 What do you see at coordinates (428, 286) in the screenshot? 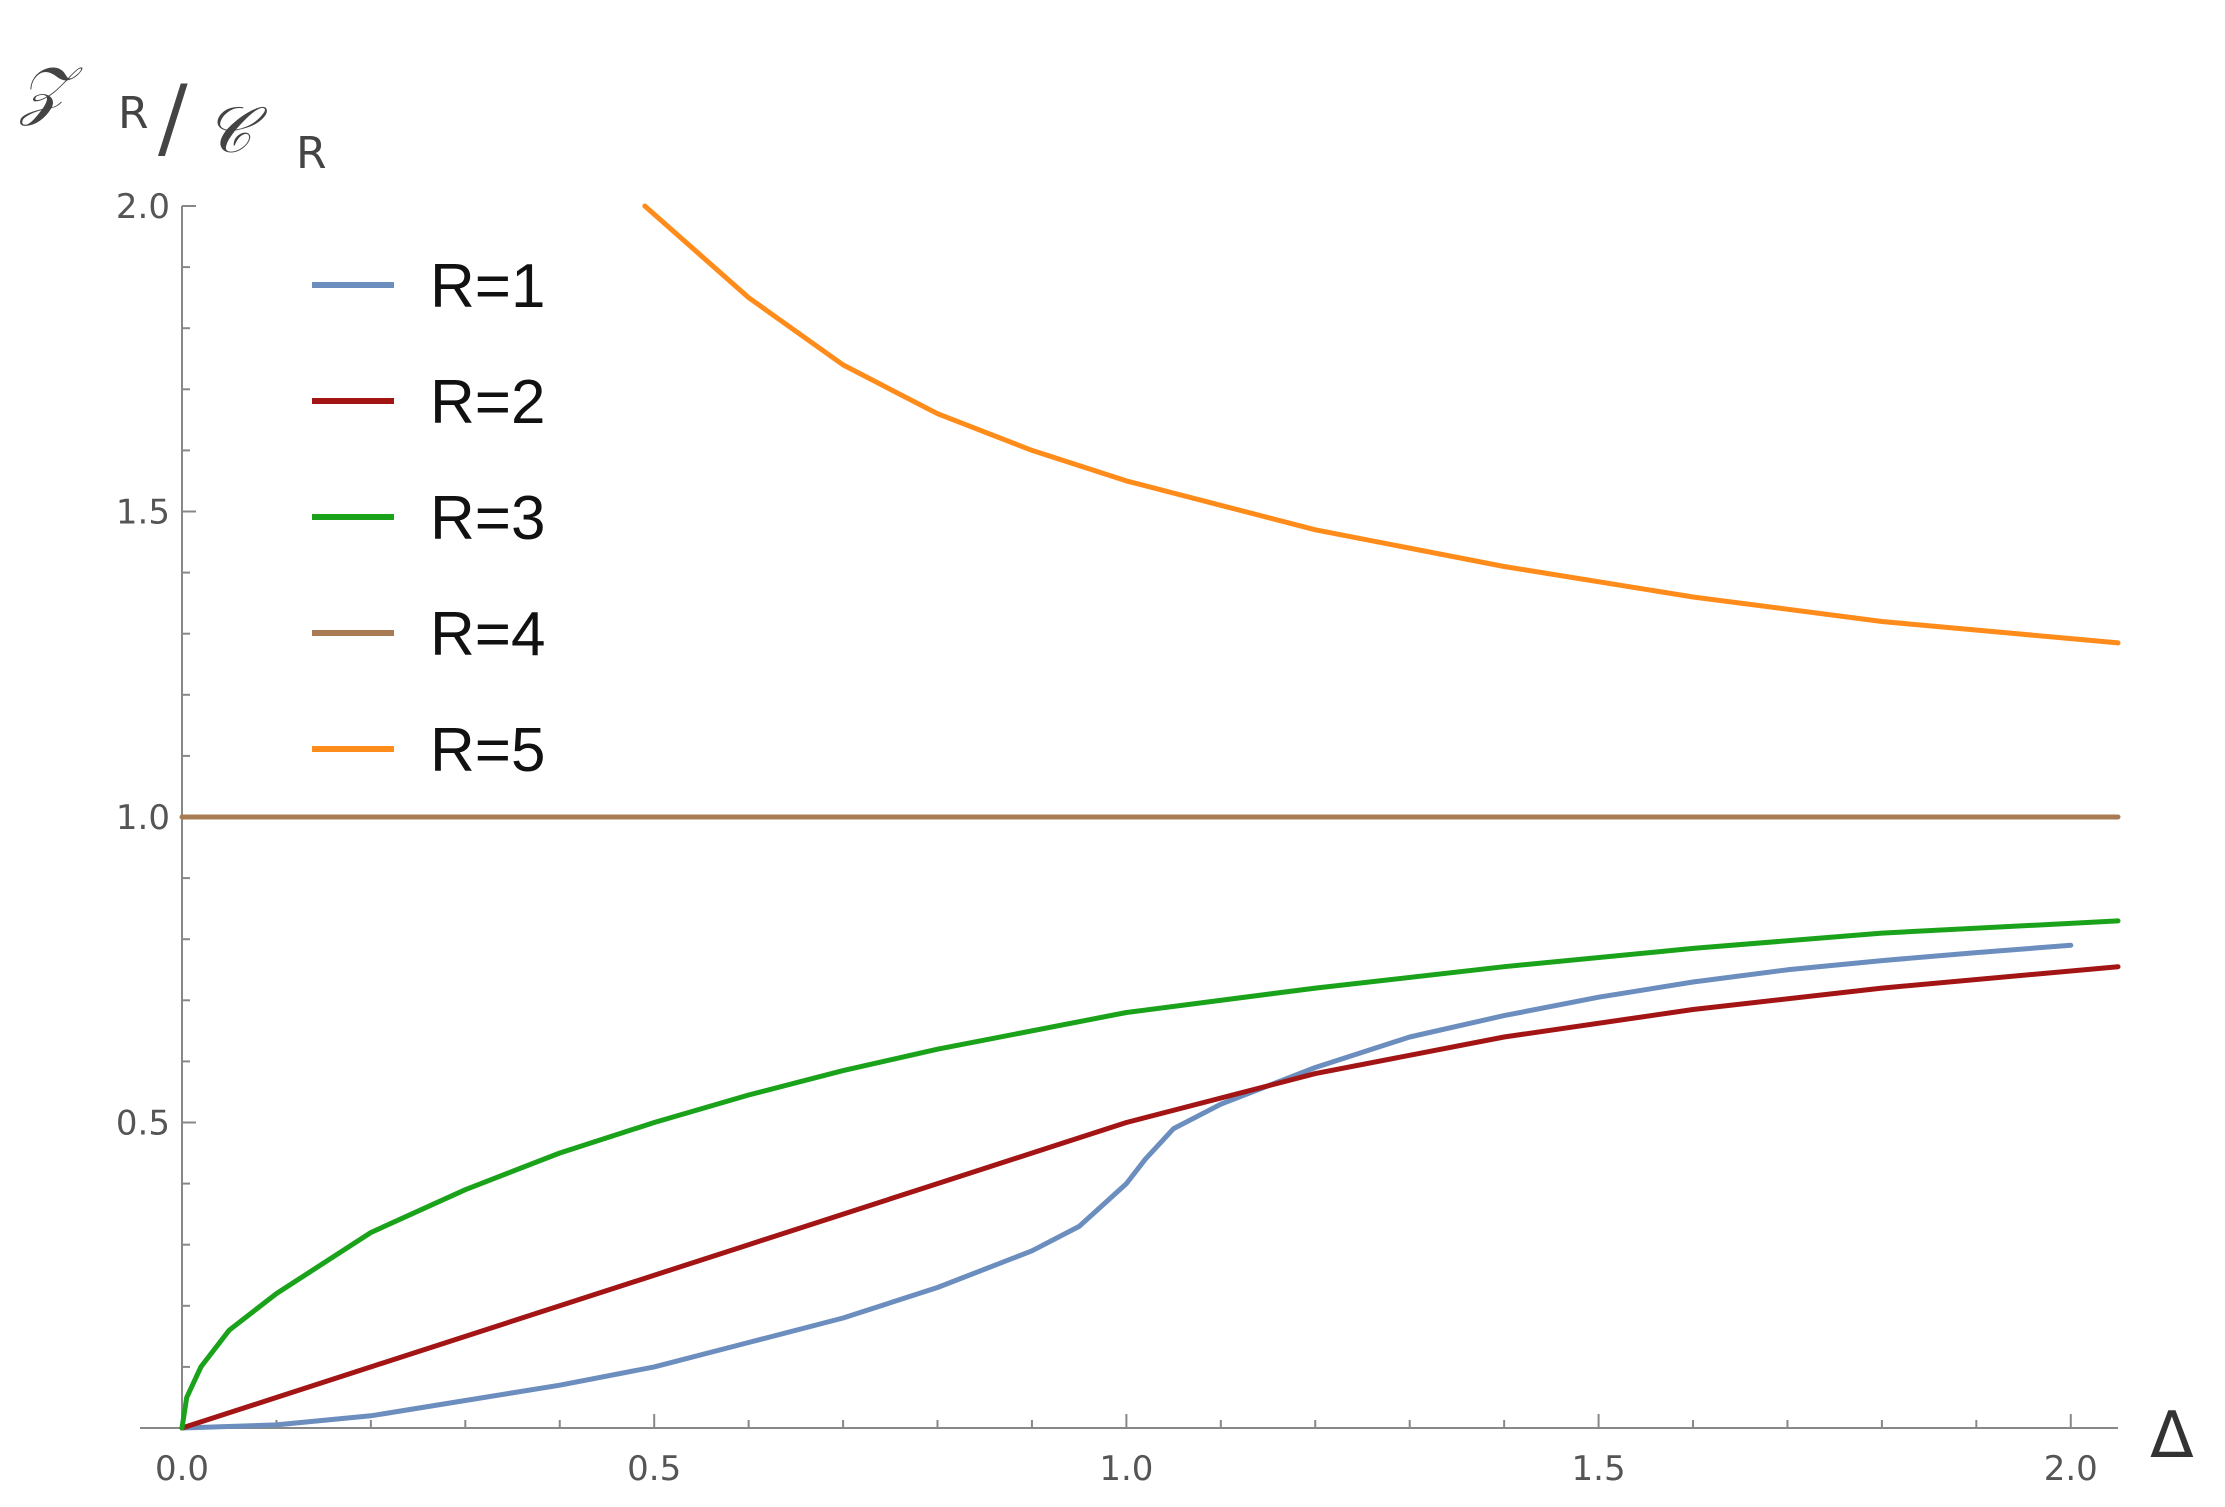
I see `legend-item: R=1` at bounding box center [428, 286].